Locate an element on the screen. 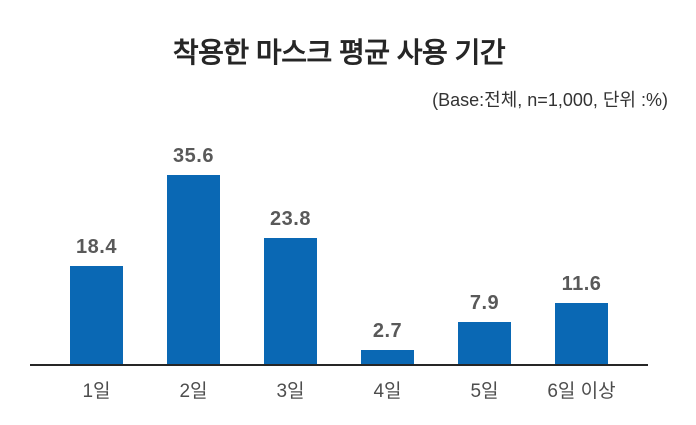 This screenshot has width=696, height=425. bar-value-label: 23.8 is located at coordinates (290, 218).